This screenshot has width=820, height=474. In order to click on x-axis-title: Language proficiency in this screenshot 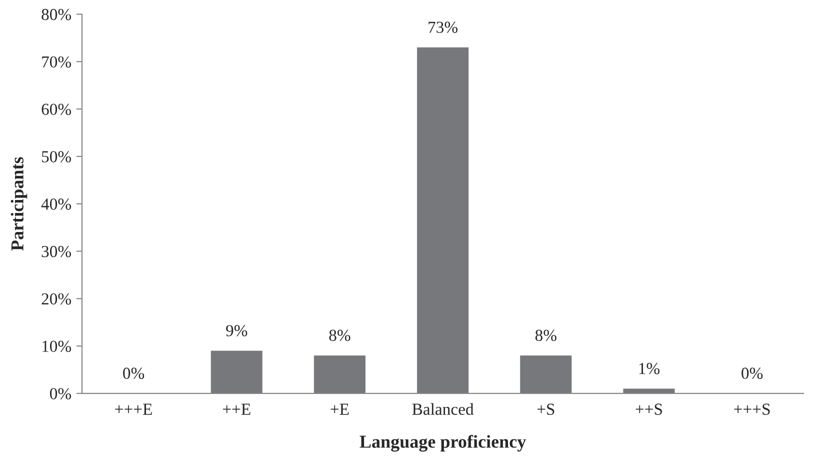, I will do `click(443, 443)`.